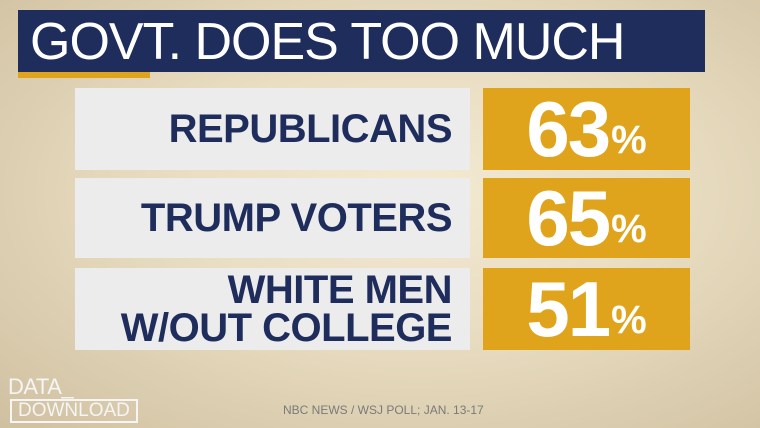  I want to click on row-label: WHITE MEN W/OUT COLLEGE, so click(272, 309).